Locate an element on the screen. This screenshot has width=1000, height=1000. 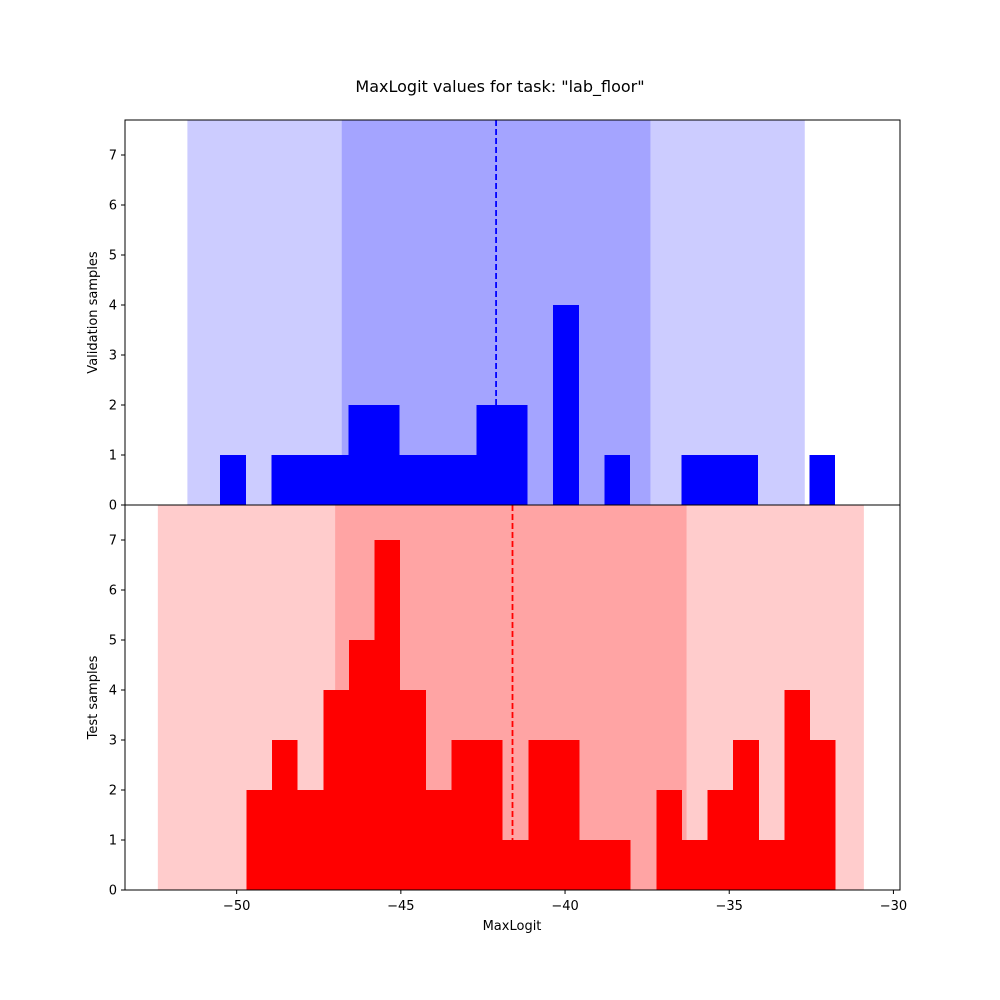
test-y-tick-label: 3 is located at coordinates (113, 741).